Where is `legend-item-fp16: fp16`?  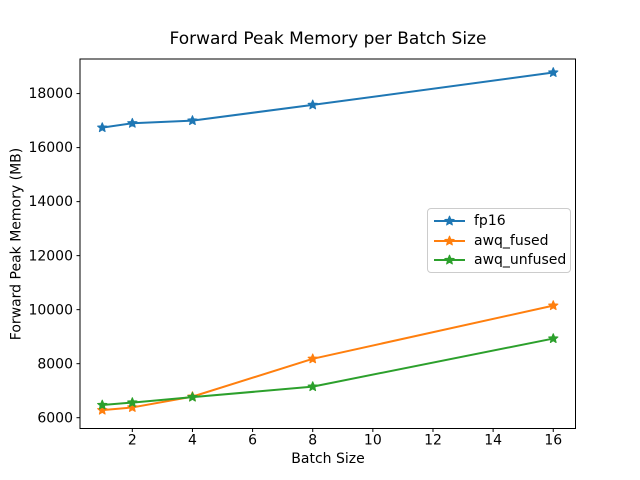
legend-item-fp16: fp16 is located at coordinates (499, 221).